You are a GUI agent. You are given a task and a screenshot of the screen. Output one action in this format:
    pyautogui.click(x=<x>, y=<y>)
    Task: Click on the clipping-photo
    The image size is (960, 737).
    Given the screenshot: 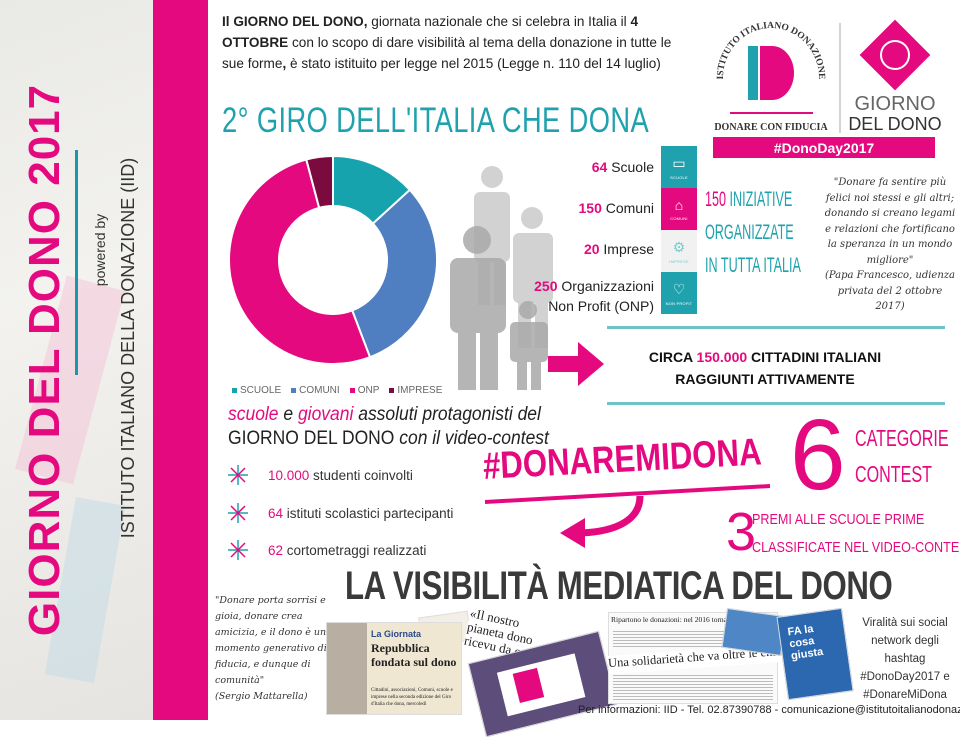 What is the action you would take?
    pyautogui.click(x=347, y=668)
    